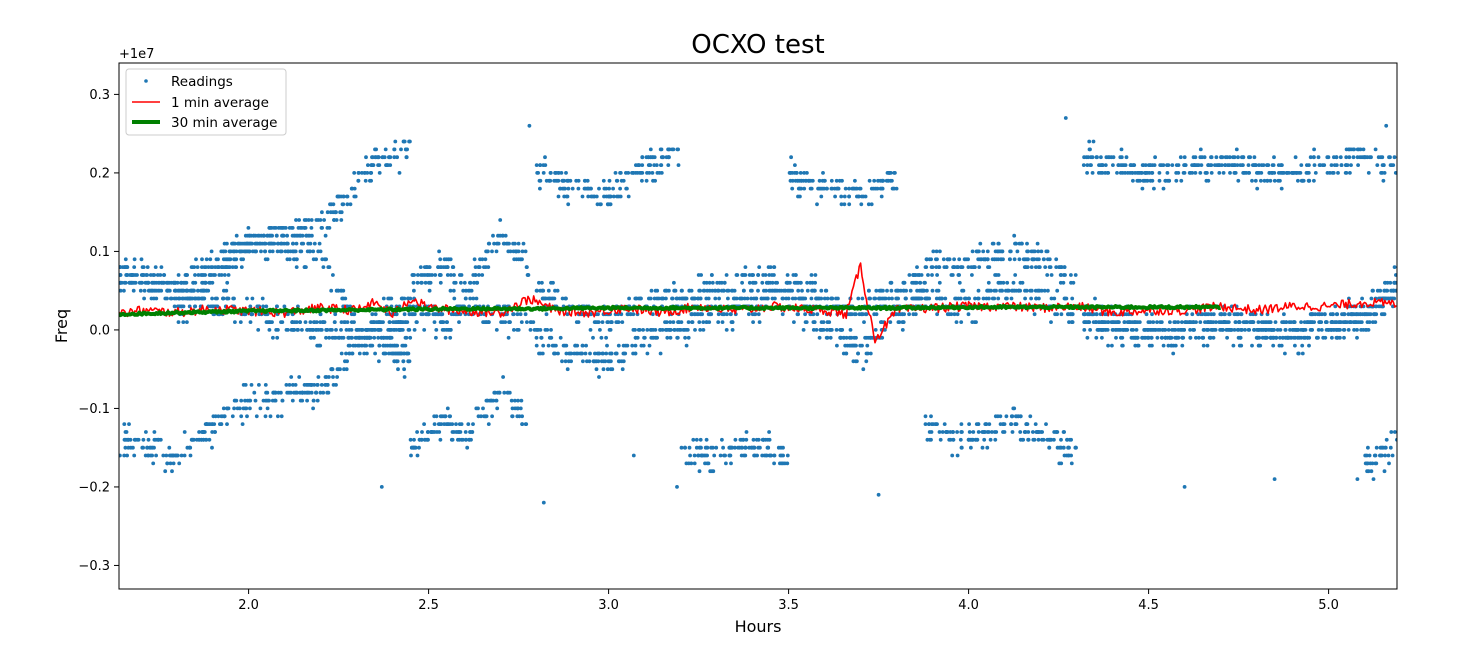 This screenshot has height=667, width=1475. I want to click on chart-title: OCXO test, so click(757, 45).